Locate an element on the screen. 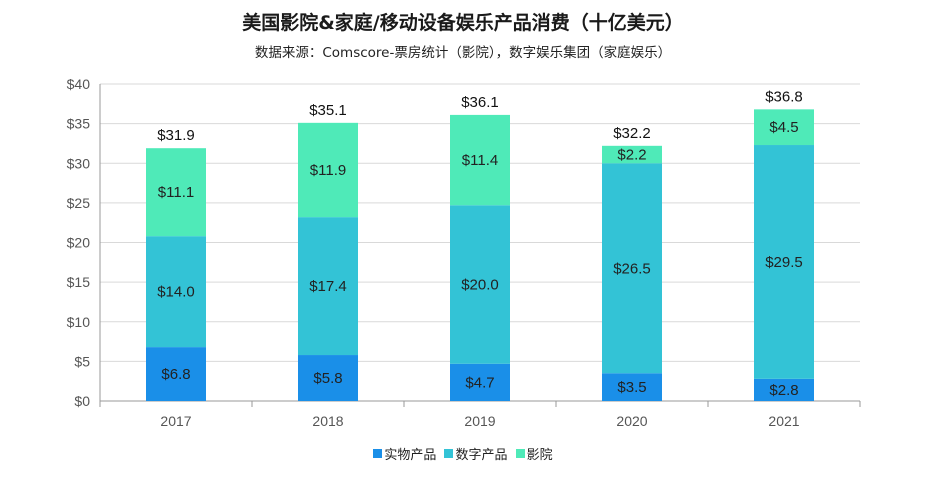 The image size is (926, 481). bar-segment-theater-2017 is located at coordinates (176, 192).